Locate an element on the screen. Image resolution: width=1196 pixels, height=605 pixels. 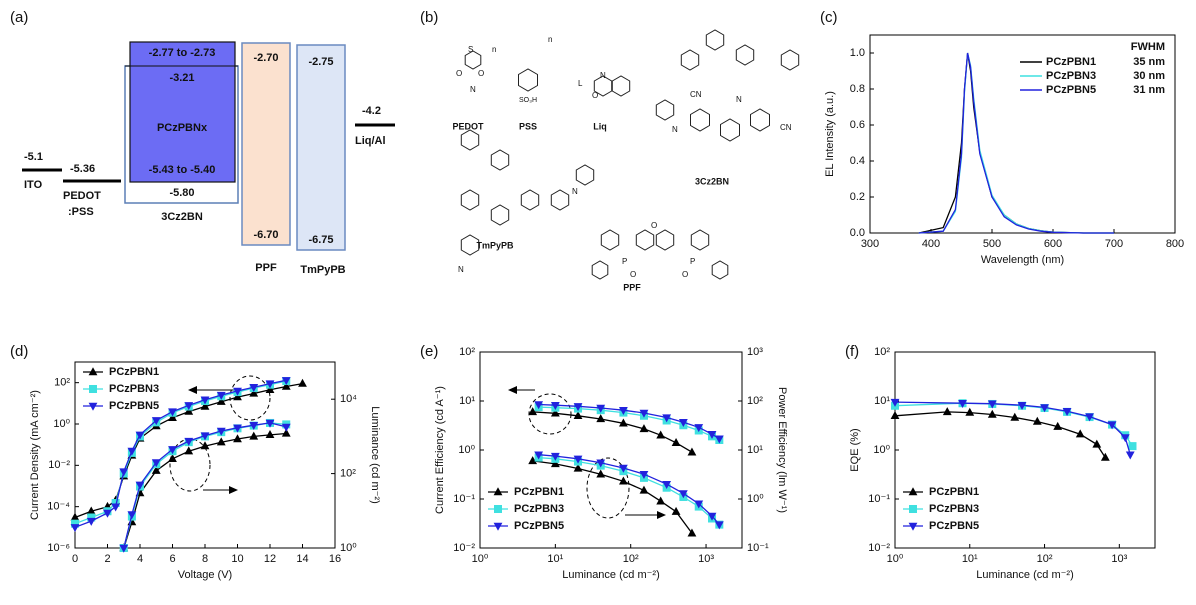
atom: SO₃H is located at coordinates (528, 100).